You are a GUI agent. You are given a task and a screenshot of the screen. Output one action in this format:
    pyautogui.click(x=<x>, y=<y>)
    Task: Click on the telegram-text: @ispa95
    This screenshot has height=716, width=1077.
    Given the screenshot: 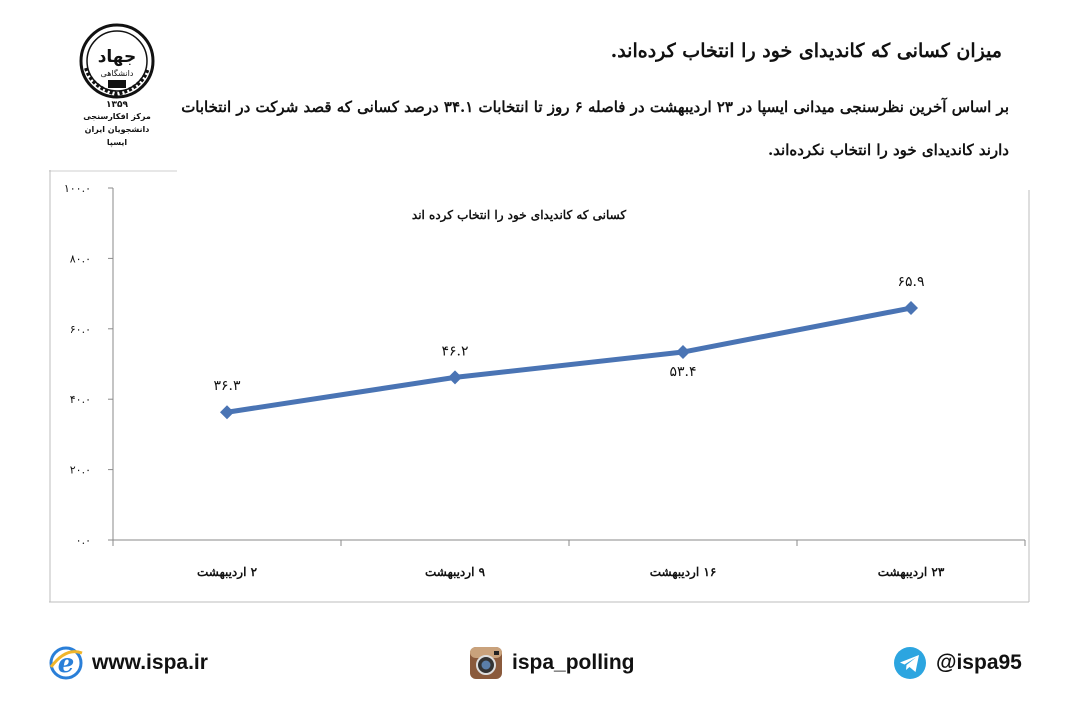 What is the action you would take?
    pyautogui.click(x=979, y=662)
    